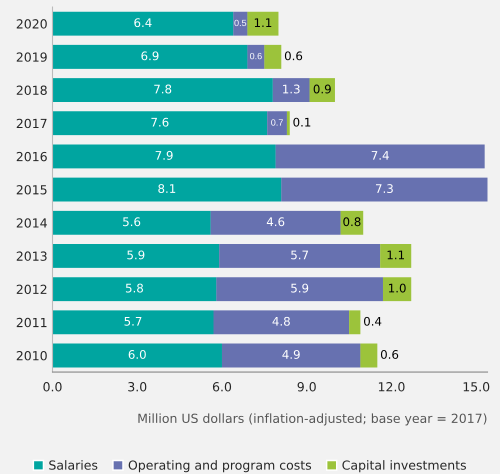  I want to click on data-label: 1.0, so click(397, 288).